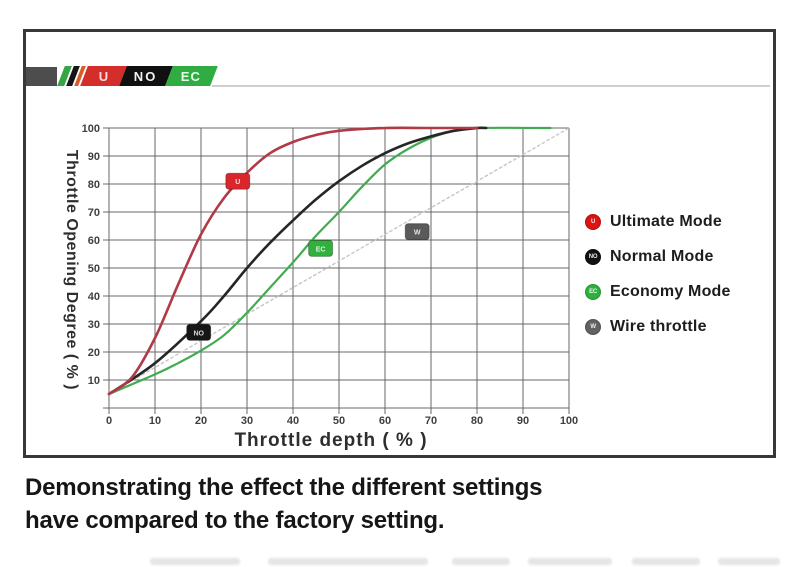  I want to click on caption-line-2: have compared to the factory setting., so click(235, 520).